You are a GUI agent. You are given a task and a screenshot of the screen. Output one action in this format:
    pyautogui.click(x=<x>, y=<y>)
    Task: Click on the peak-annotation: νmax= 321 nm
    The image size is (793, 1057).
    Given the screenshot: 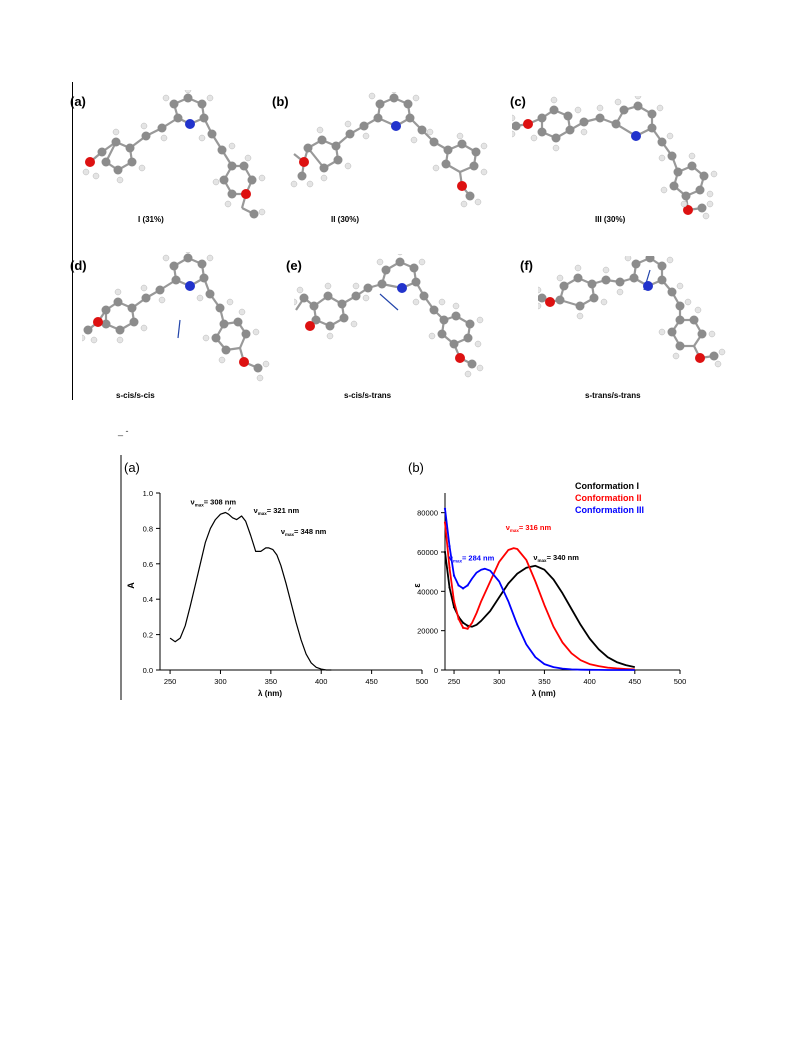 What is the action you would take?
    pyautogui.click(x=277, y=511)
    